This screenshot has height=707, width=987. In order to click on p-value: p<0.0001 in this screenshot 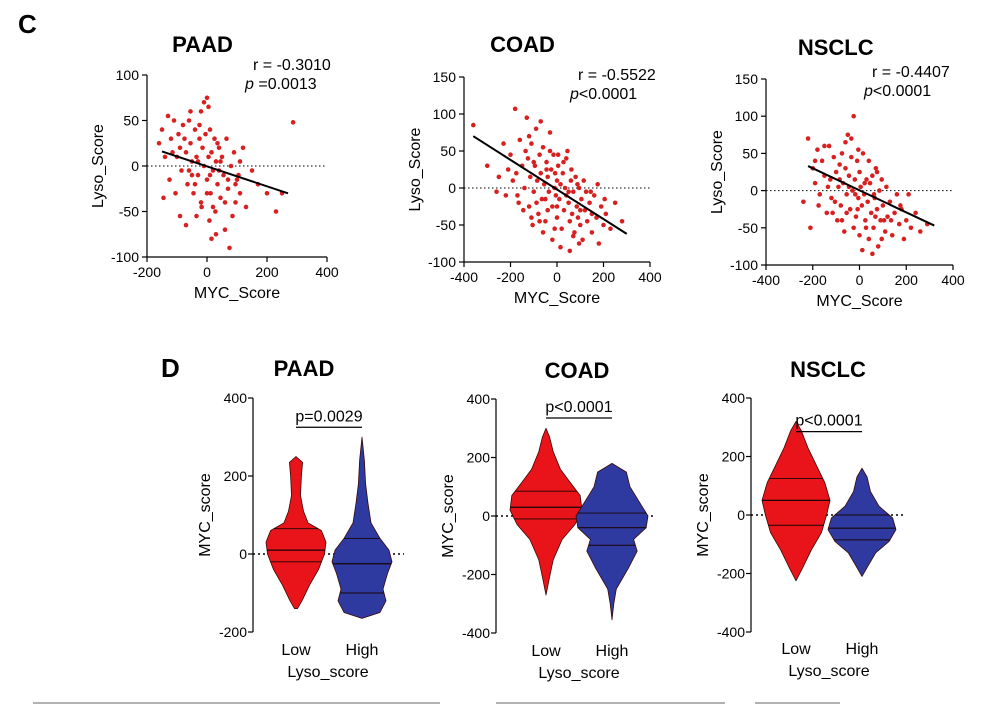, I will do `click(603, 94)`.